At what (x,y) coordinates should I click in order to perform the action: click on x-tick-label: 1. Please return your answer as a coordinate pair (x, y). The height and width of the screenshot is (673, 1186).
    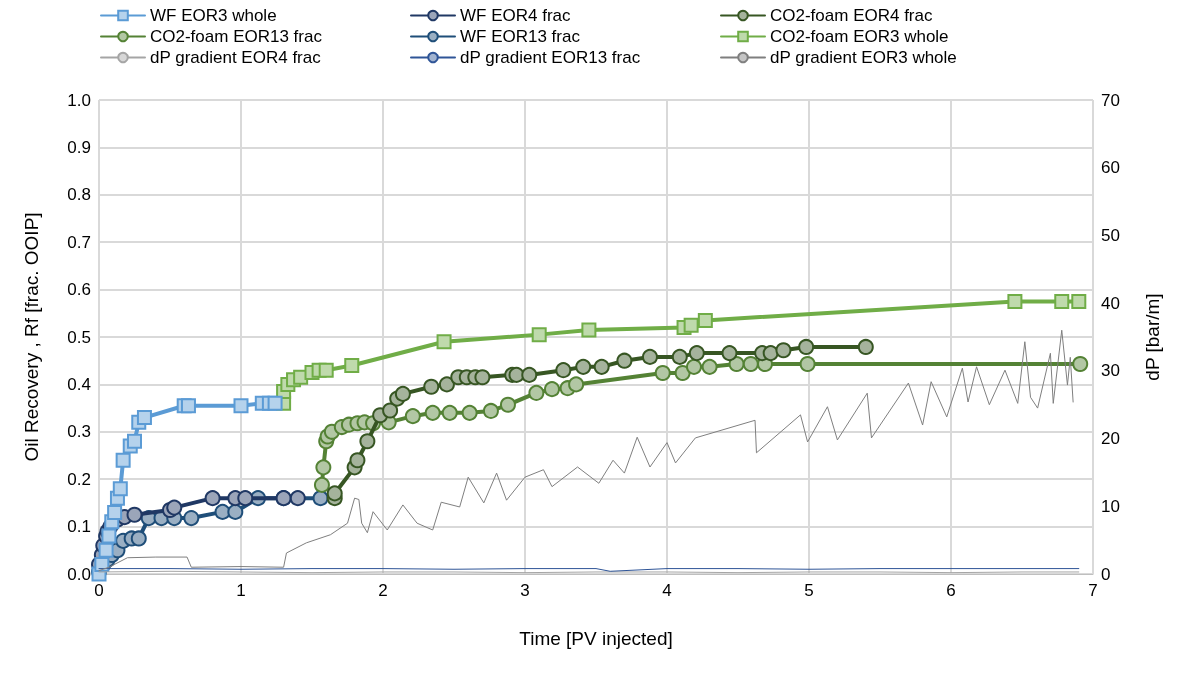
    Looking at the image, I should click on (241, 590).